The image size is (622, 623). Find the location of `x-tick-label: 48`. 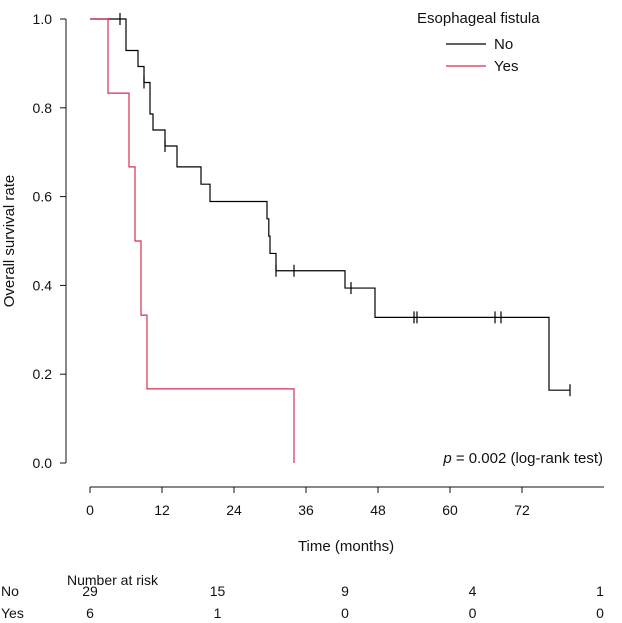

x-tick-label: 48 is located at coordinates (378, 510).